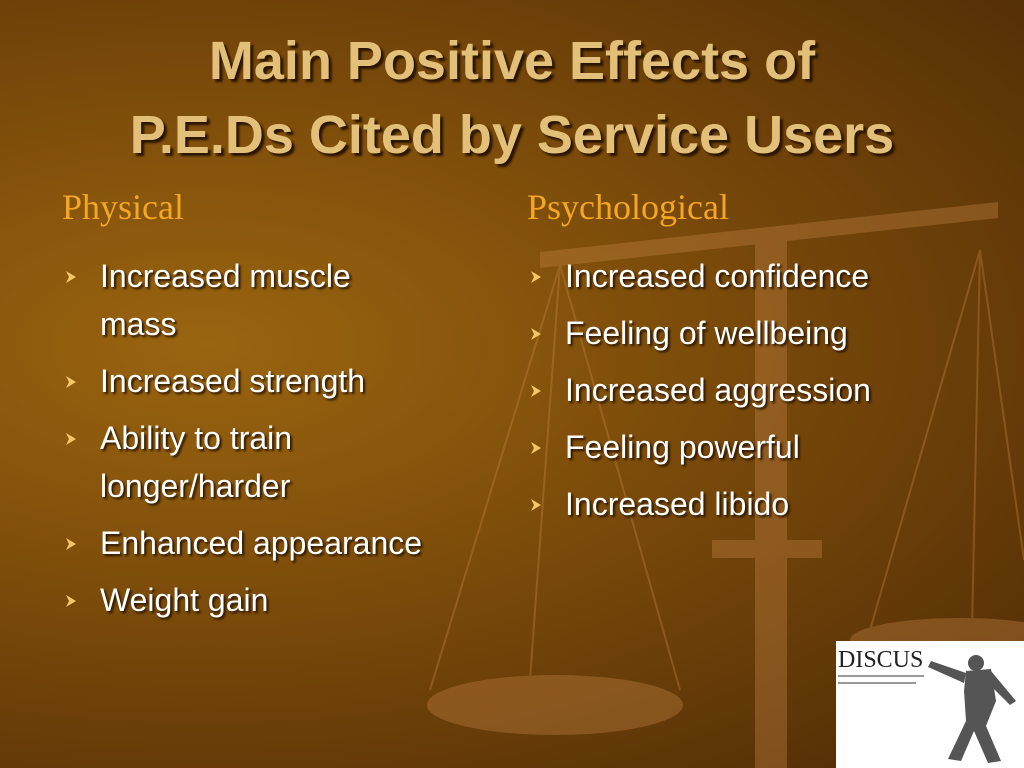  I want to click on column-heading: Physical, so click(123, 207).